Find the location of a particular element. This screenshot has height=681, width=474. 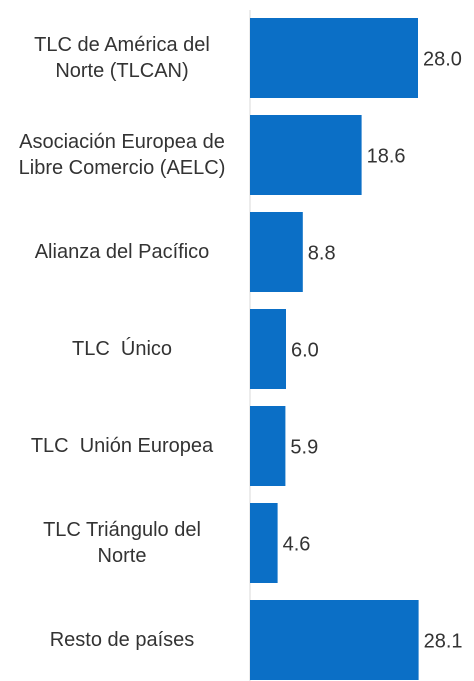

value-label: 8.8 is located at coordinates (322, 253).